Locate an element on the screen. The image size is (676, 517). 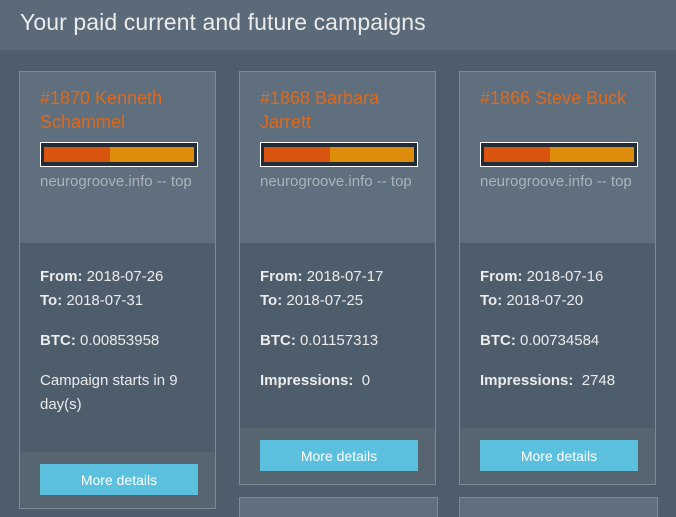
to-row: To: 2018-07-25 is located at coordinates (311, 301).